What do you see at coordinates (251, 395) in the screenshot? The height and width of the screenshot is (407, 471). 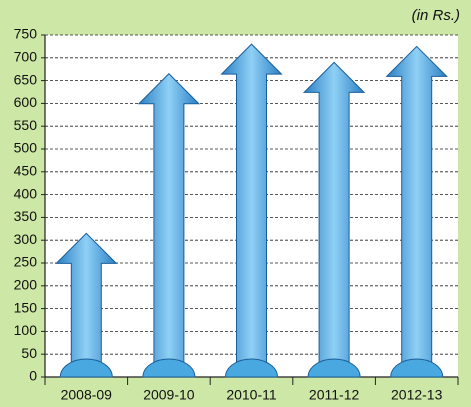 I see `x-tick-label: 2010-11` at bounding box center [251, 395].